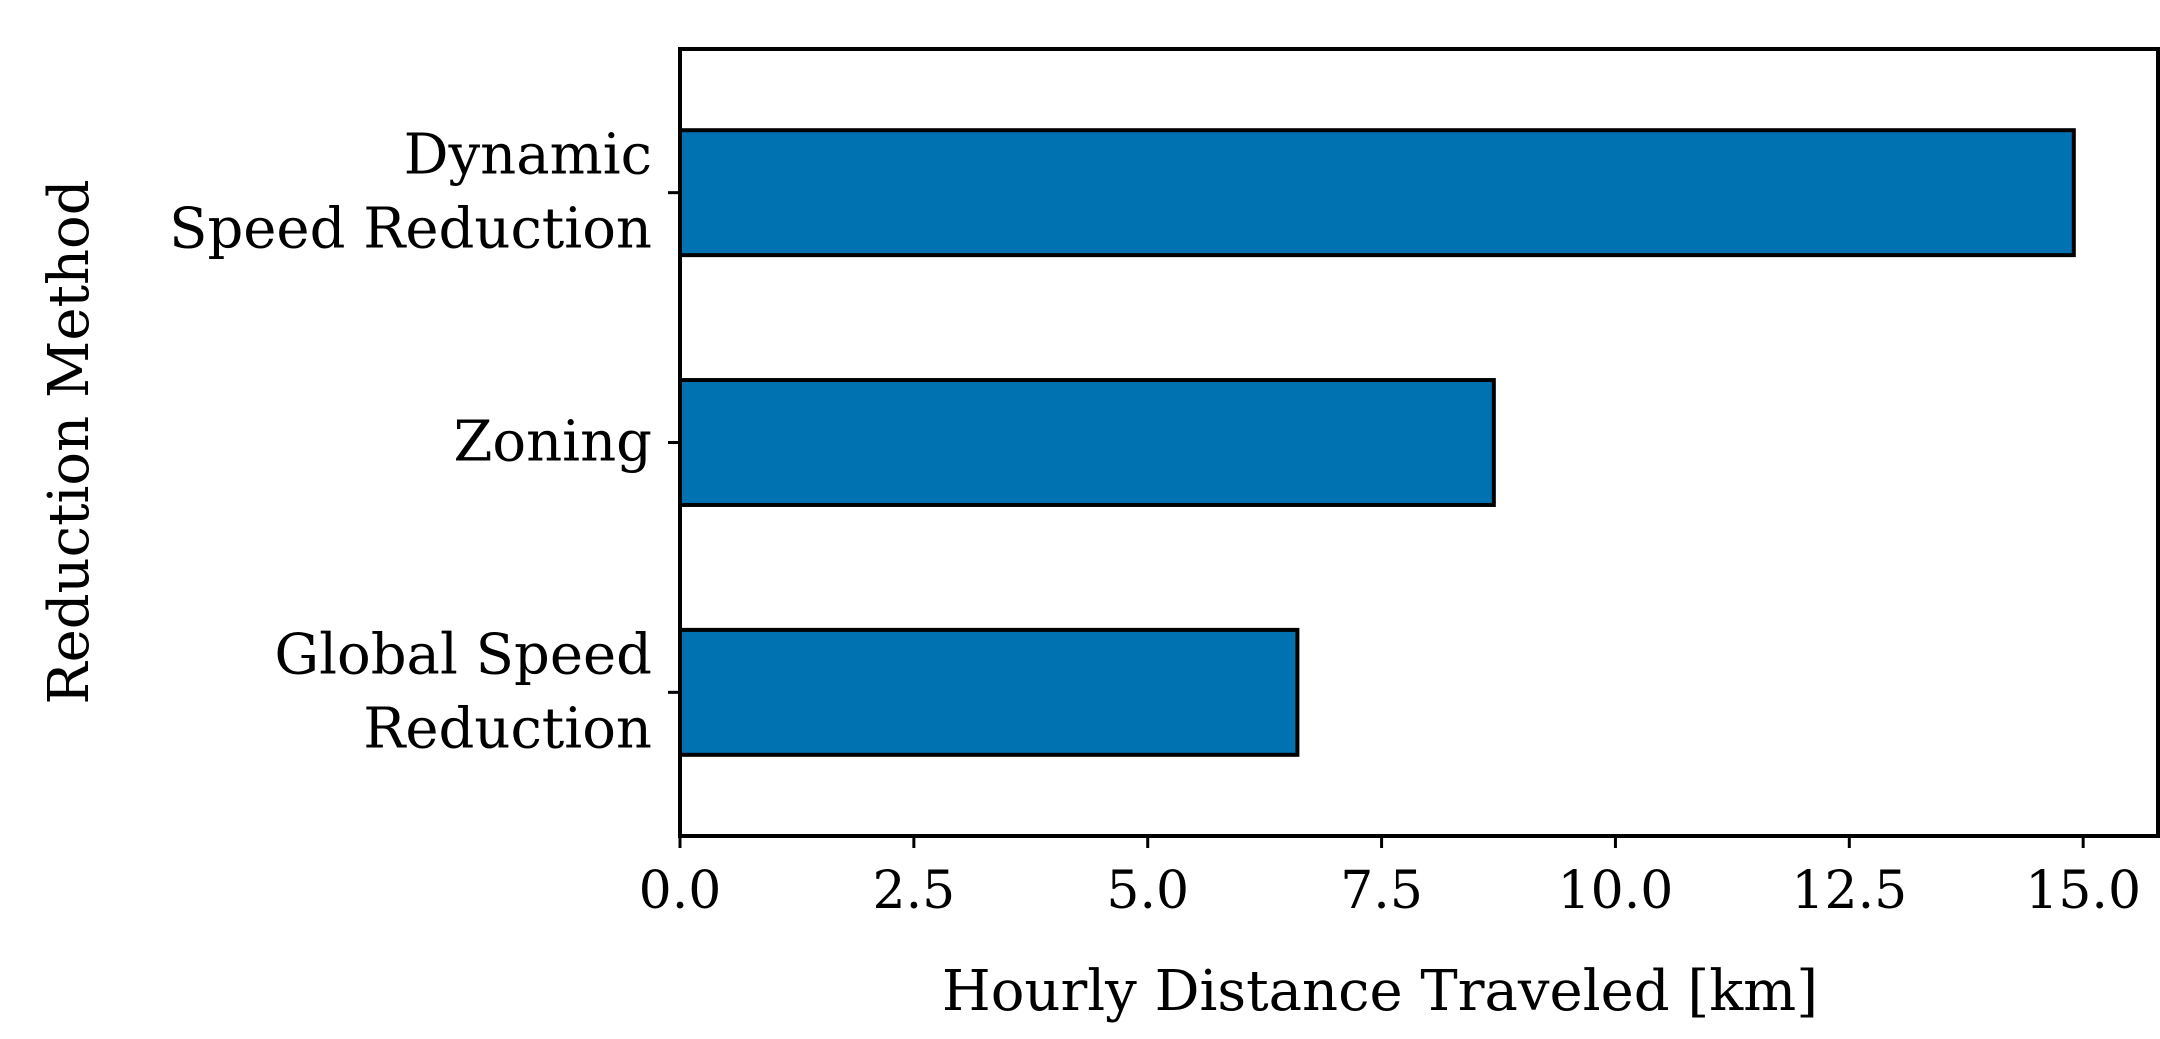 This screenshot has height=1039, width=2160. What do you see at coordinates (1147, 891) in the screenshot?
I see `x-tick-label-2: 5.0` at bounding box center [1147, 891].